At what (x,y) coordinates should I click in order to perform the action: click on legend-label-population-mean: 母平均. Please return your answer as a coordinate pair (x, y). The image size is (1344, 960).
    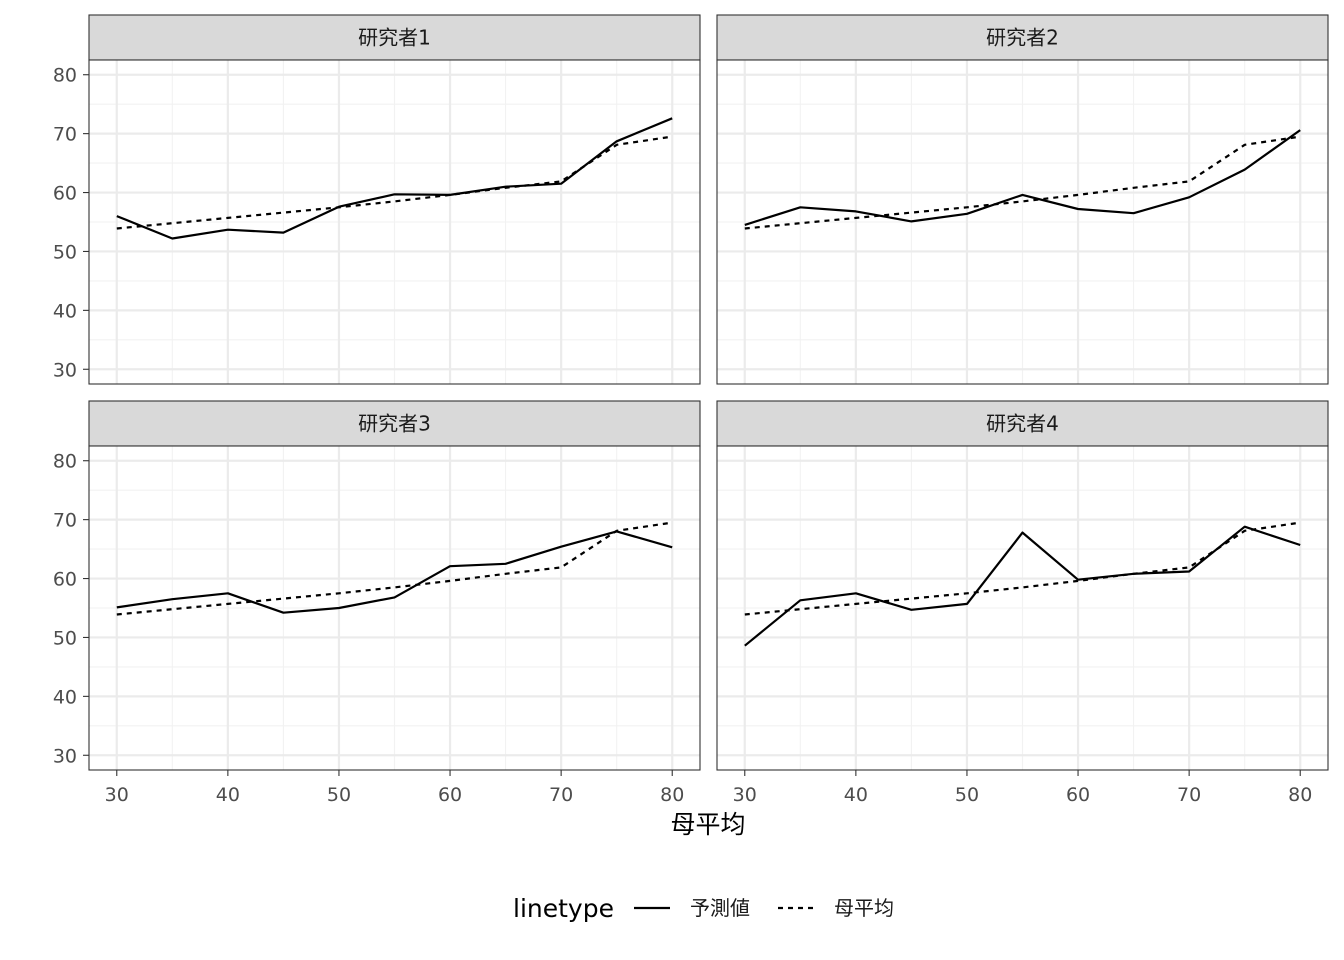
    Looking at the image, I should click on (864, 908).